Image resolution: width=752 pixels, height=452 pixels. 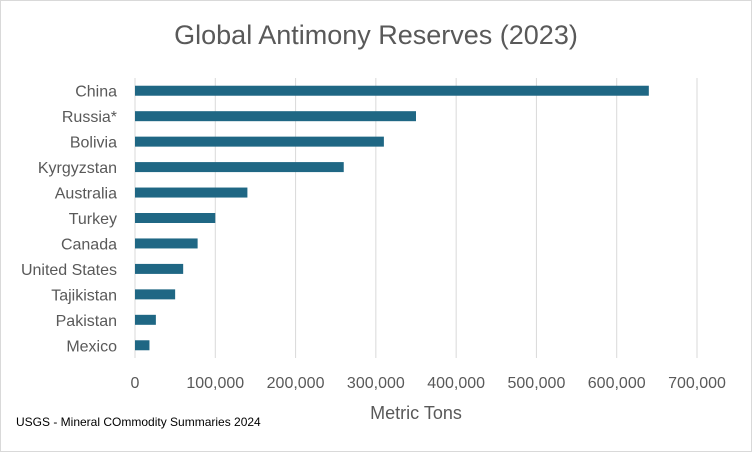 I want to click on x-tick-label: 600,000, so click(x=617, y=383).